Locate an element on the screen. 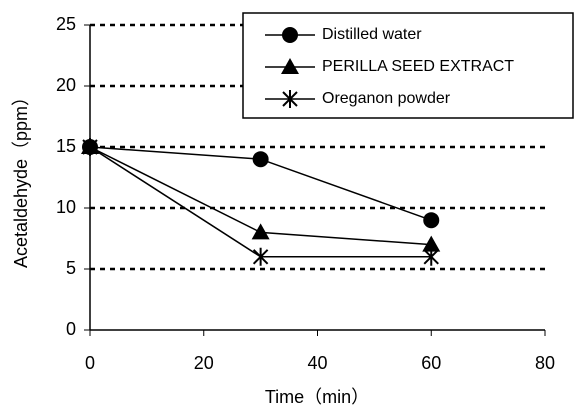 This screenshot has width=574, height=414. legend-box is located at coordinates (408, 65).